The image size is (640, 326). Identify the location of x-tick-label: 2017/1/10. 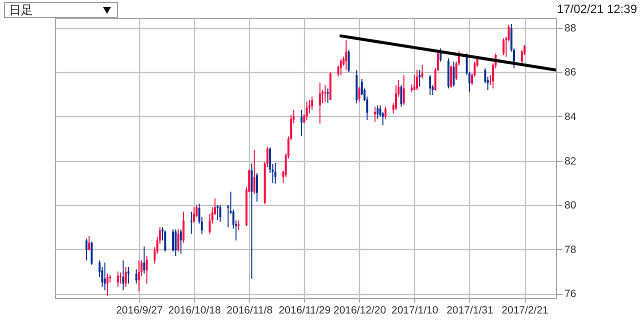
(414, 310).